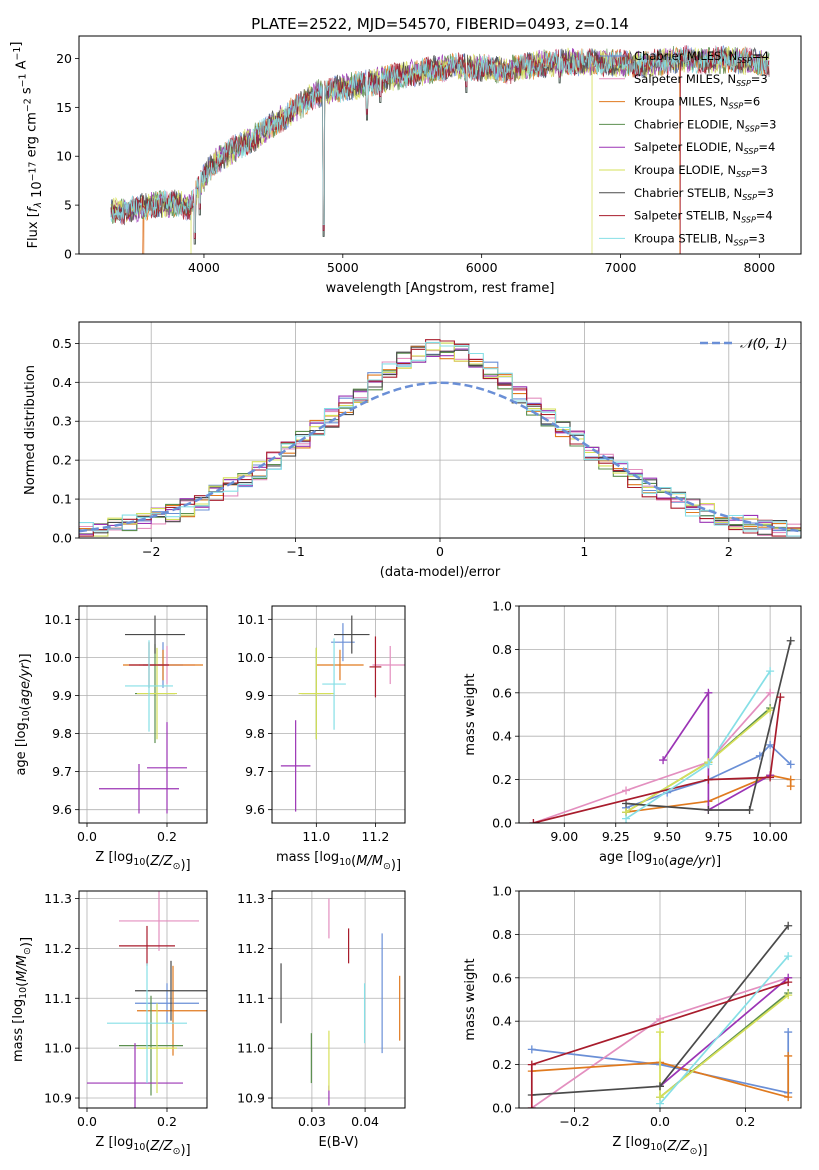 The width and height of the screenshot is (819, 1170). What do you see at coordinates (502, 692) in the screenshot?
I see `weight_vs_age-ytick-label: 0.6` at bounding box center [502, 692].